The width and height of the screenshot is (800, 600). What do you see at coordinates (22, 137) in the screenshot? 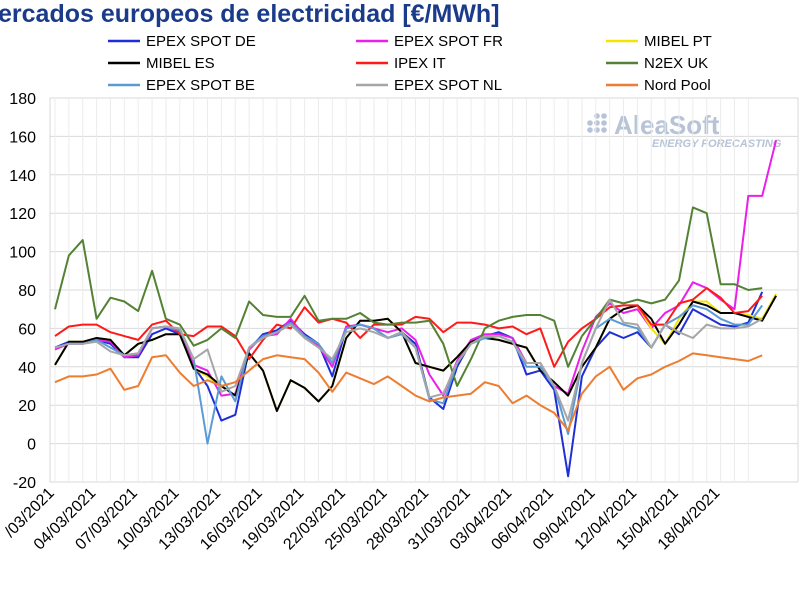
I see `y-tick-label: 160` at bounding box center [22, 137].